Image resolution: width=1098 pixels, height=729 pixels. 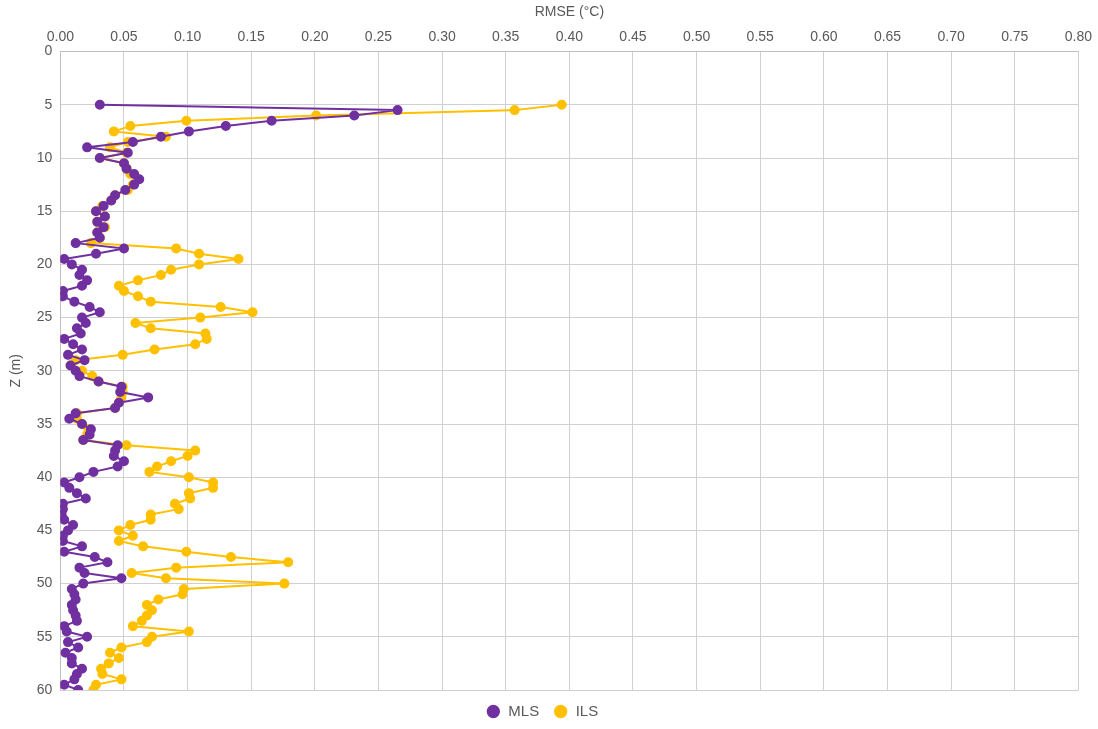 What do you see at coordinates (44, 688) in the screenshot?
I see `y-tick-label: 60` at bounding box center [44, 688].